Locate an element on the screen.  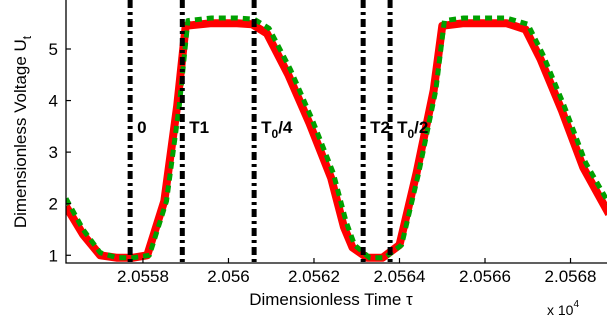
x-tick-label: 2.0558 is located at coordinates (143, 276).